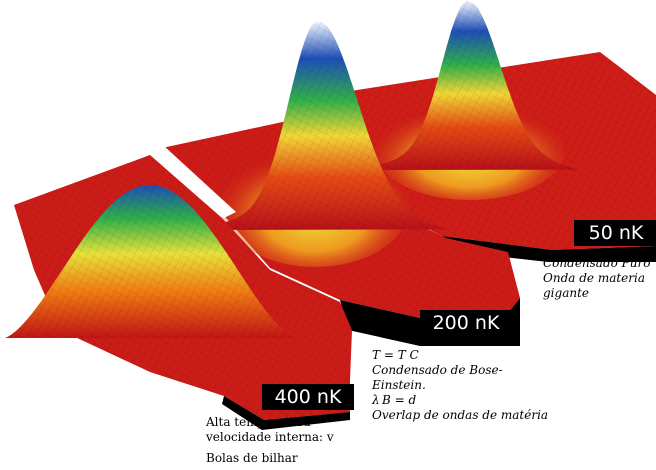  Describe the element at coordinates (252, 458) in the screenshot. I see `caption-400nk-line: Bolas de bilhar` at that location.